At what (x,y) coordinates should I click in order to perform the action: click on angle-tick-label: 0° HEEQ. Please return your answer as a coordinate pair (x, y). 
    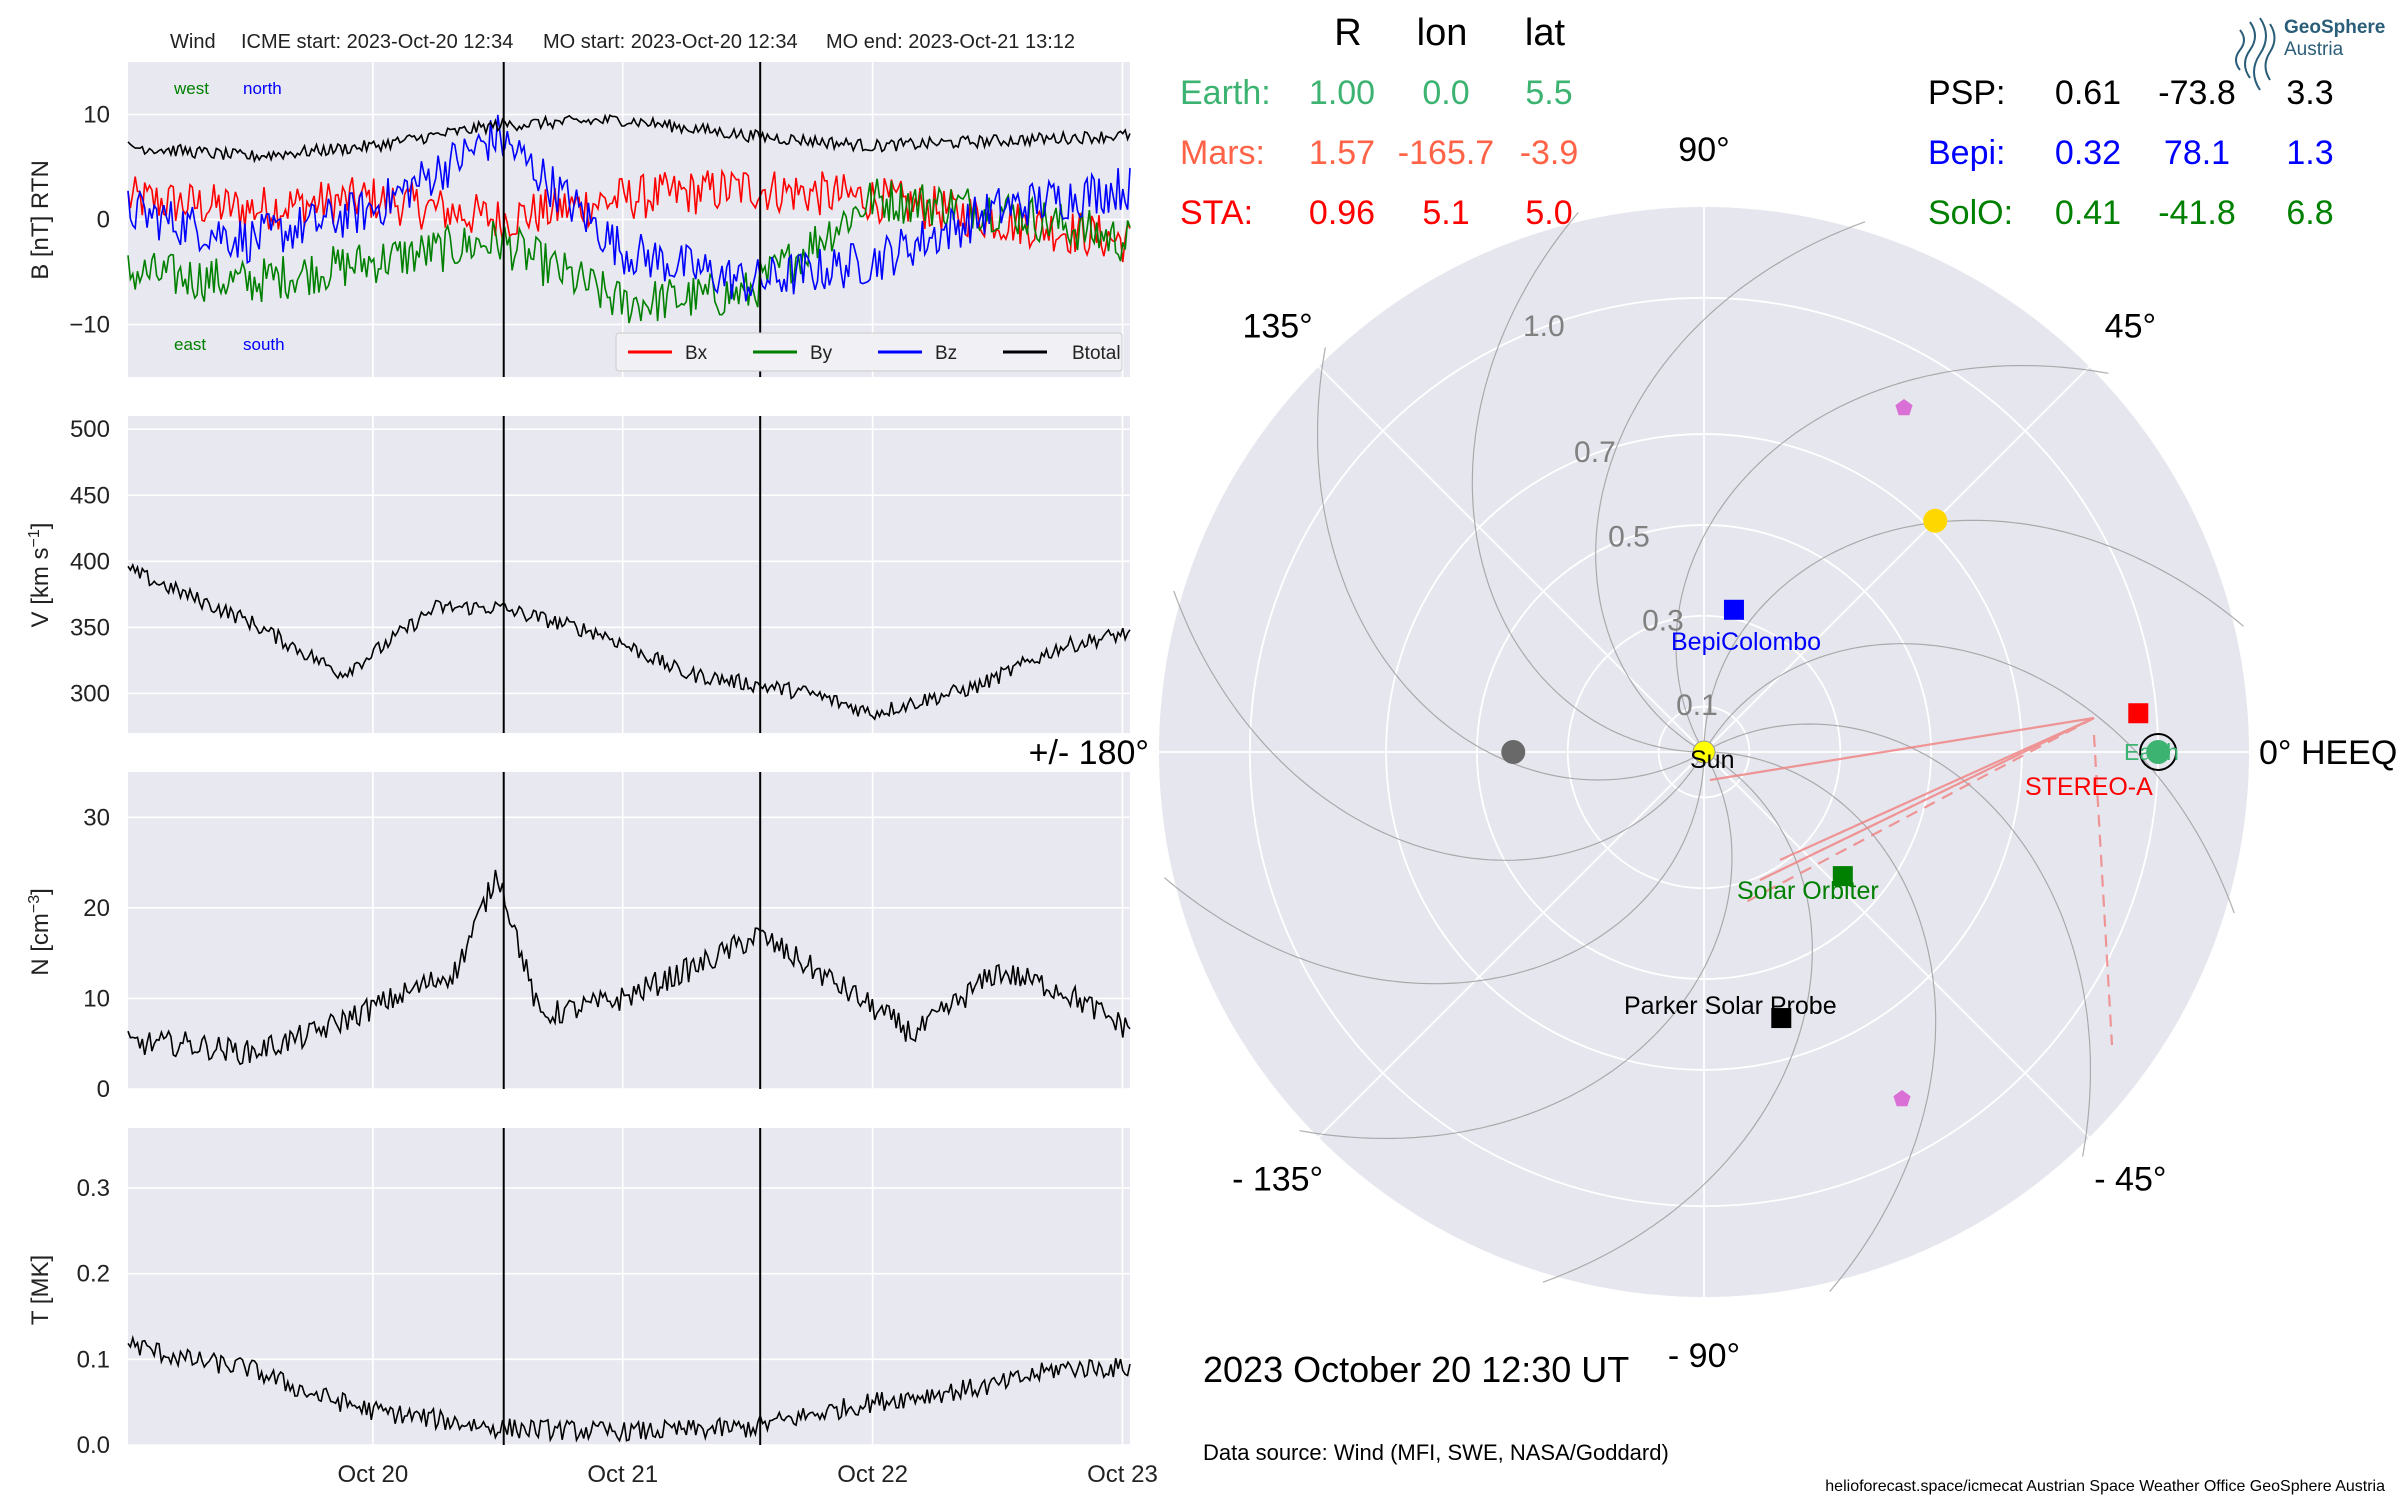
    Looking at the image, I should click on (2328, 753).